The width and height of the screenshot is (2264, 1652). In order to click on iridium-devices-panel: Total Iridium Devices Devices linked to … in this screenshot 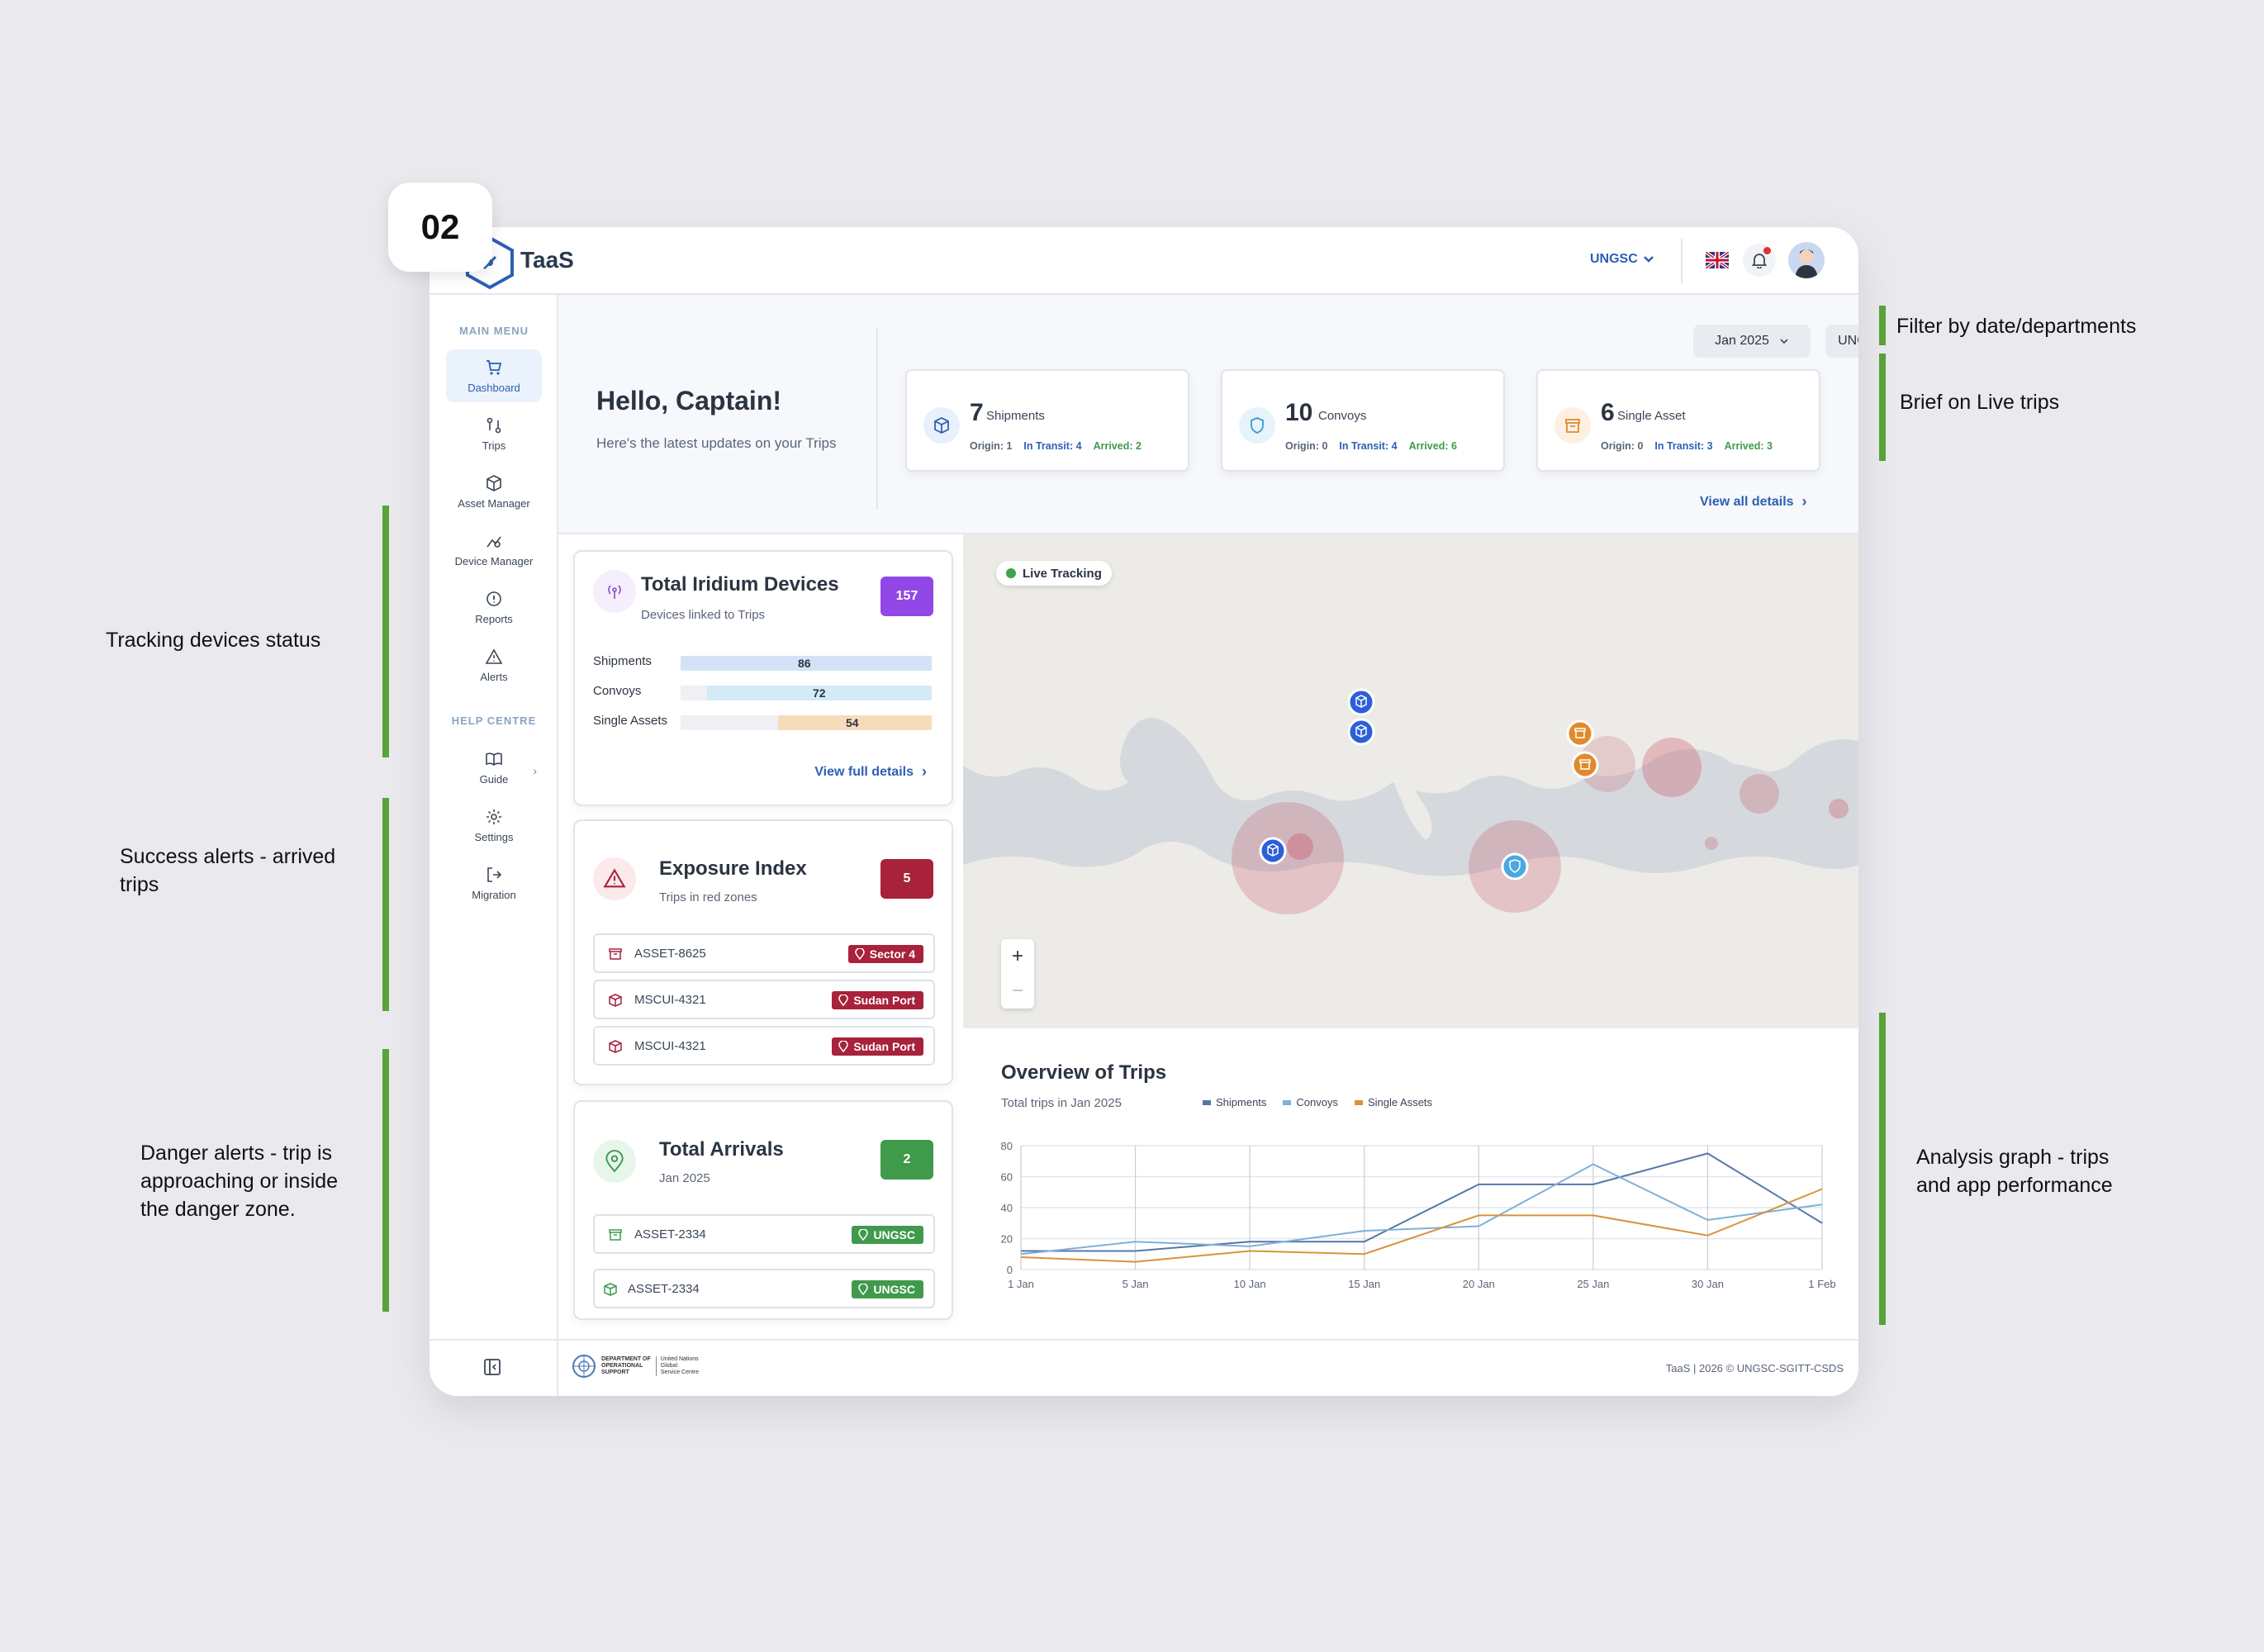, I will do `click(763, 678)`.